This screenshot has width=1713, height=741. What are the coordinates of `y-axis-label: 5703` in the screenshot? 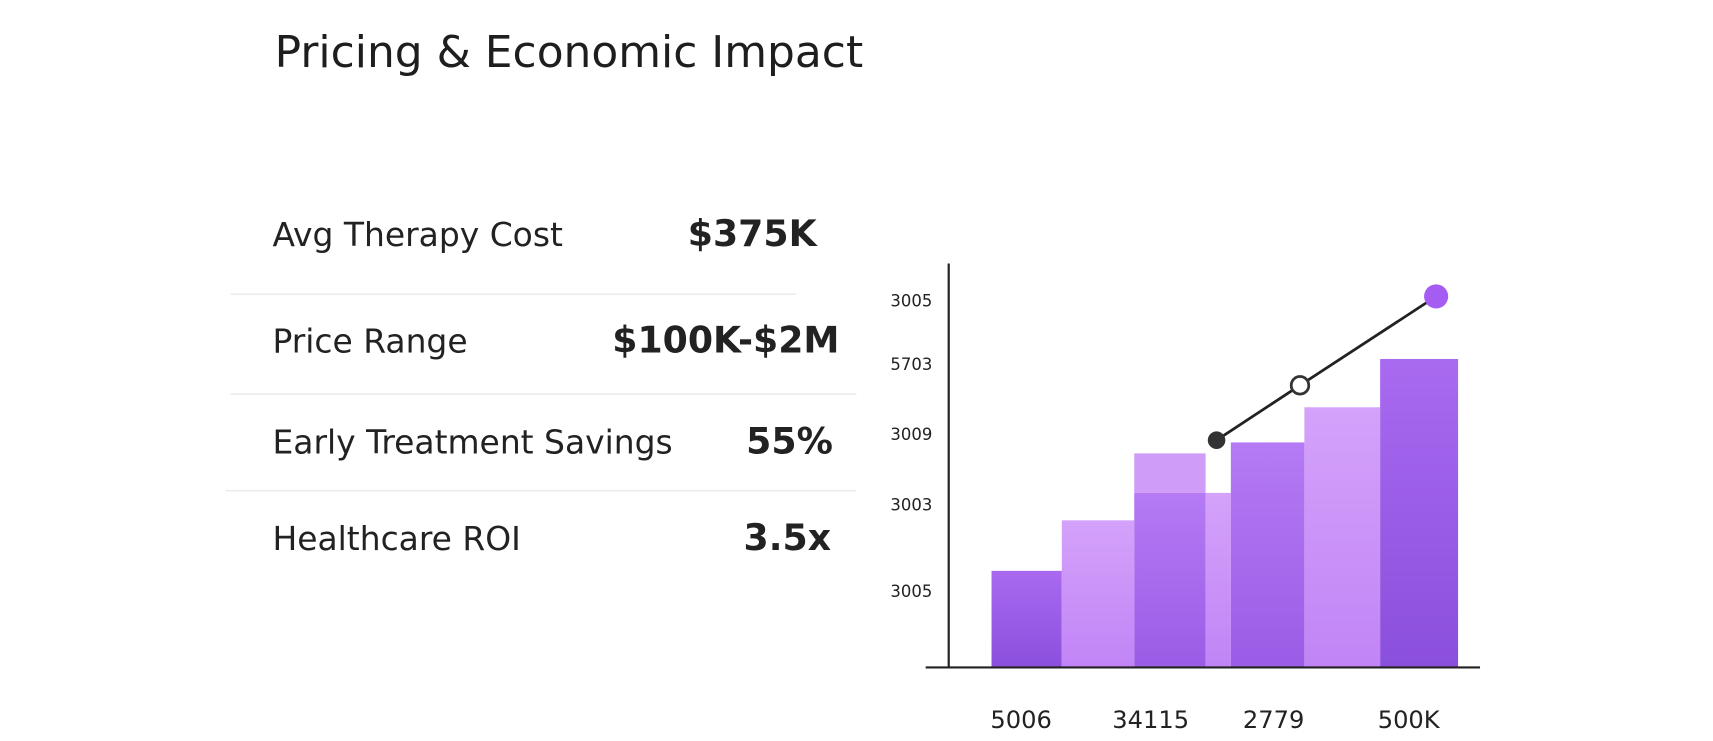 It's located at (911, 364).